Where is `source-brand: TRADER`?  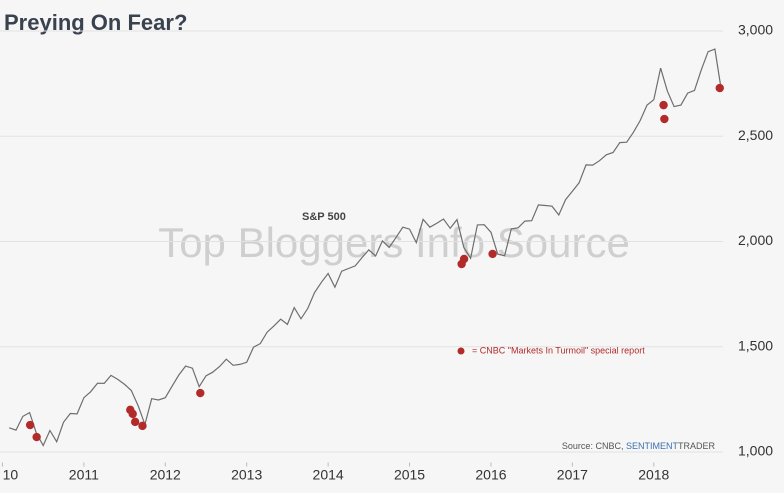 source-brand: TRADER is located at coordinates (697, 446).